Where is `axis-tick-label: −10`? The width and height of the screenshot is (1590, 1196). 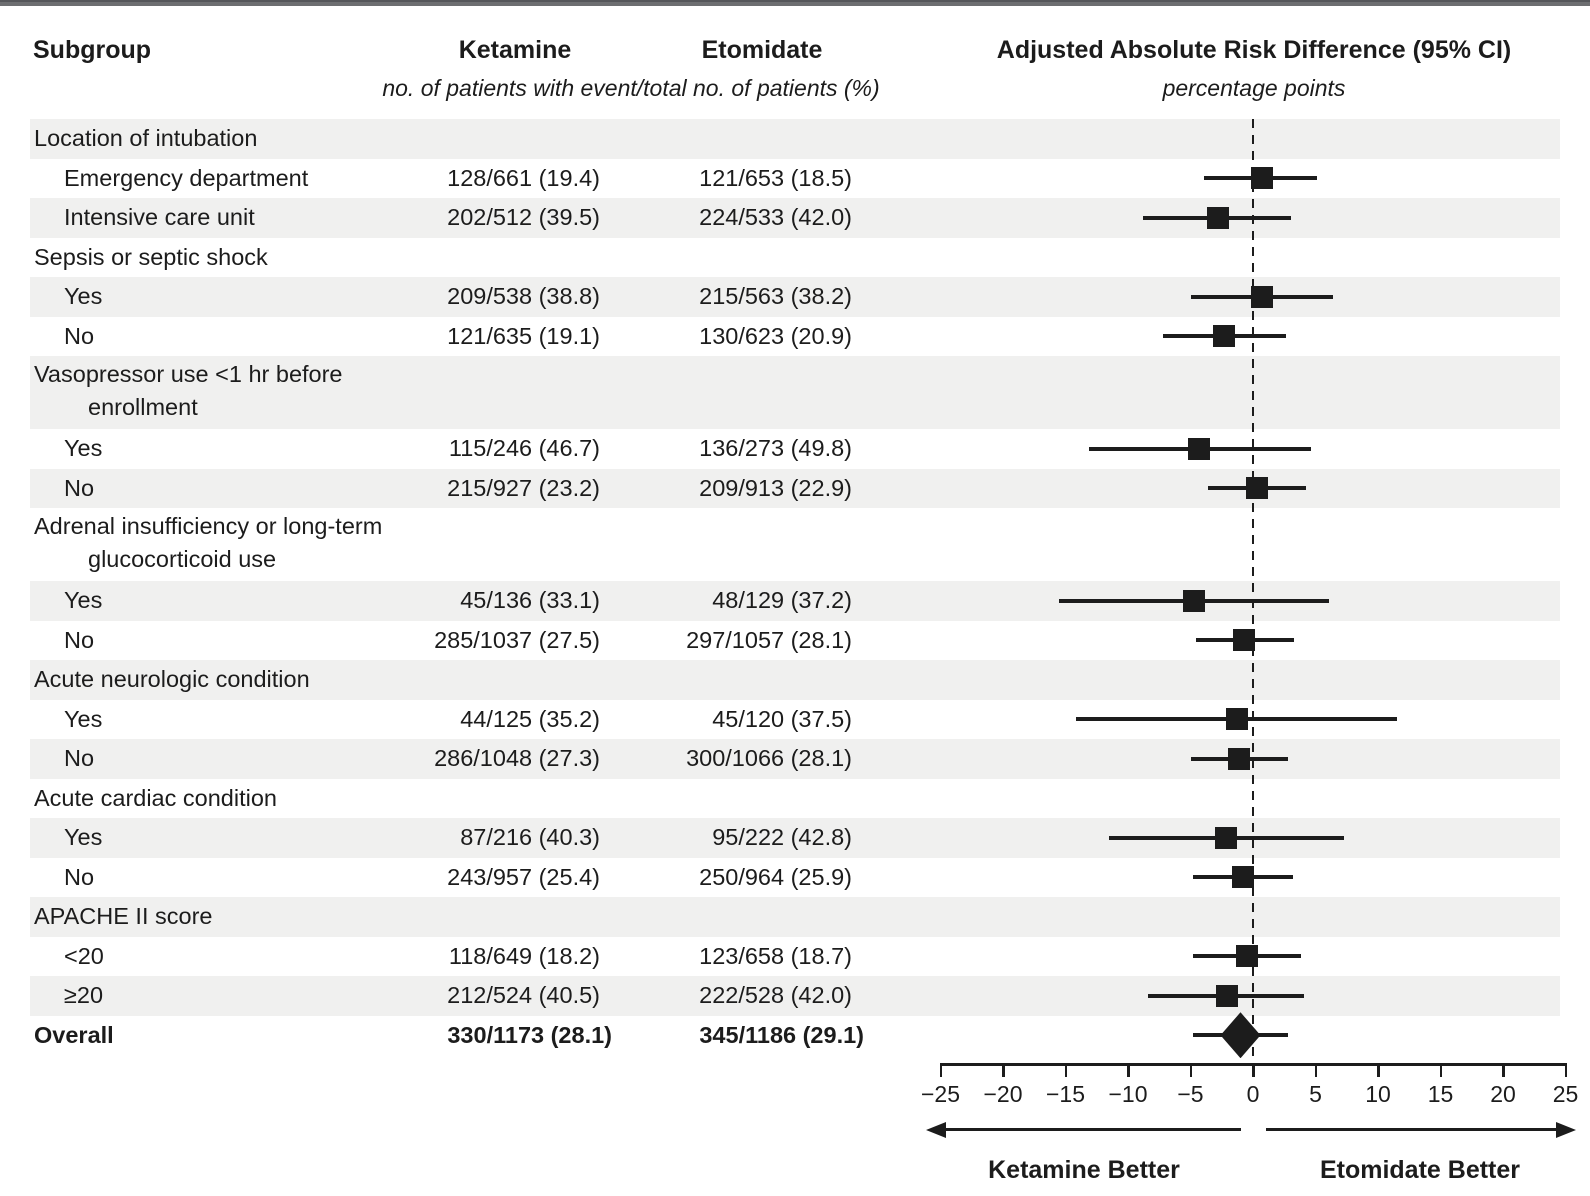 axis-tick-label: −10 is located at coordinates (1128, 1094).